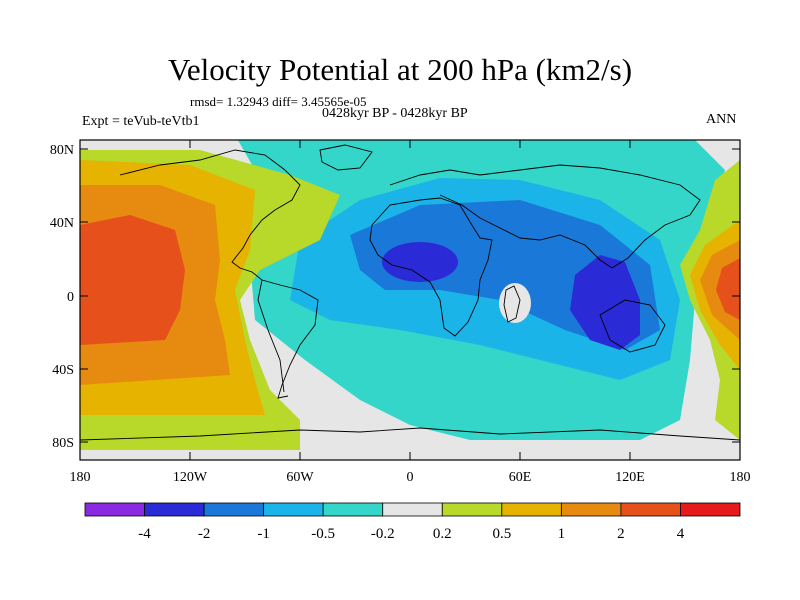 This screenshot has width=800, height=600. I want to click on experiment-text: Expt = teVub-teVtb1, so click(141, 121).